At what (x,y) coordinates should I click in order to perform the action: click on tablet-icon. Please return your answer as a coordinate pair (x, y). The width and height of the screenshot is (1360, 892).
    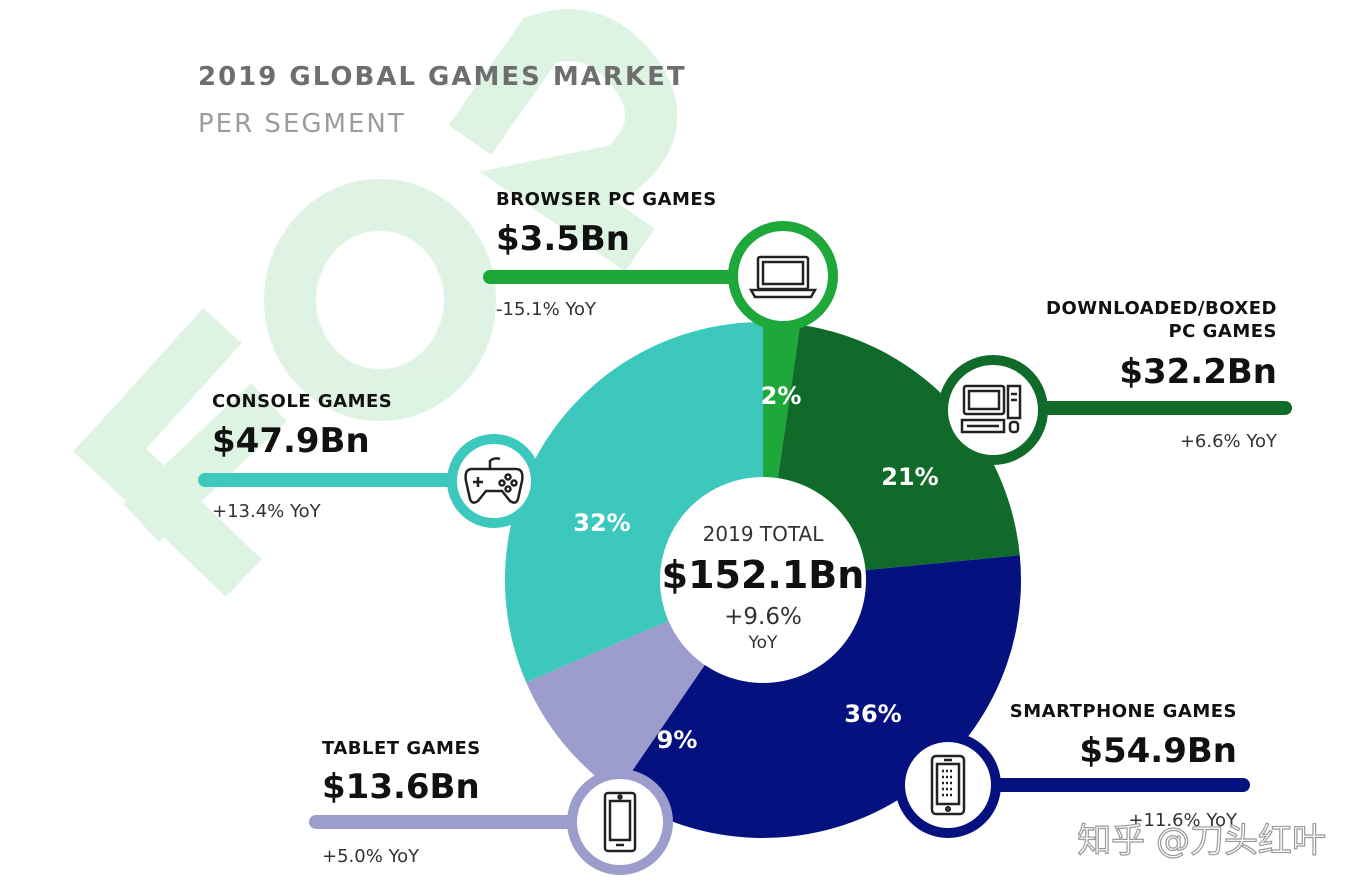
    Looking at the image, I should click on (620, 822).